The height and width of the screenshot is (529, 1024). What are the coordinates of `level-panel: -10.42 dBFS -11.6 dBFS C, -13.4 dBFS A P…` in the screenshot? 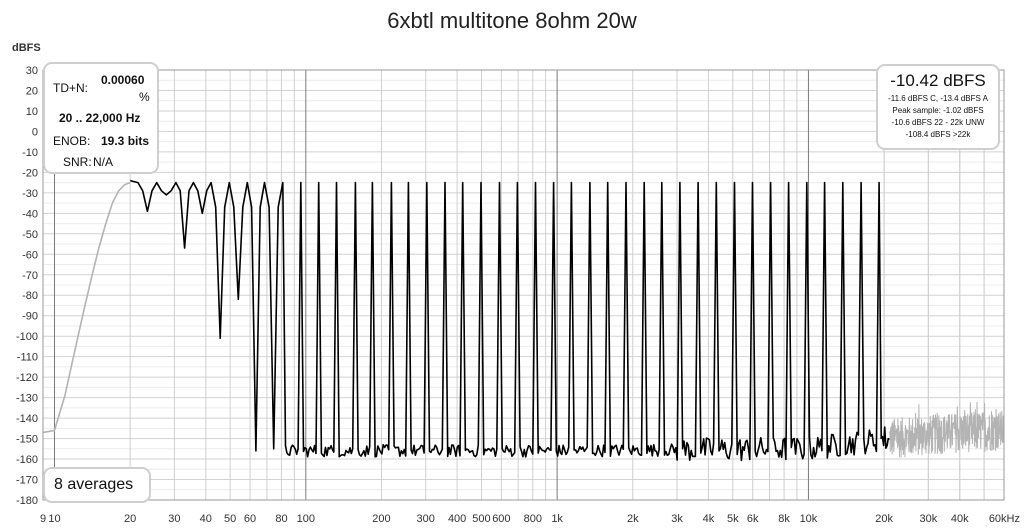 It's located at (938, 107).